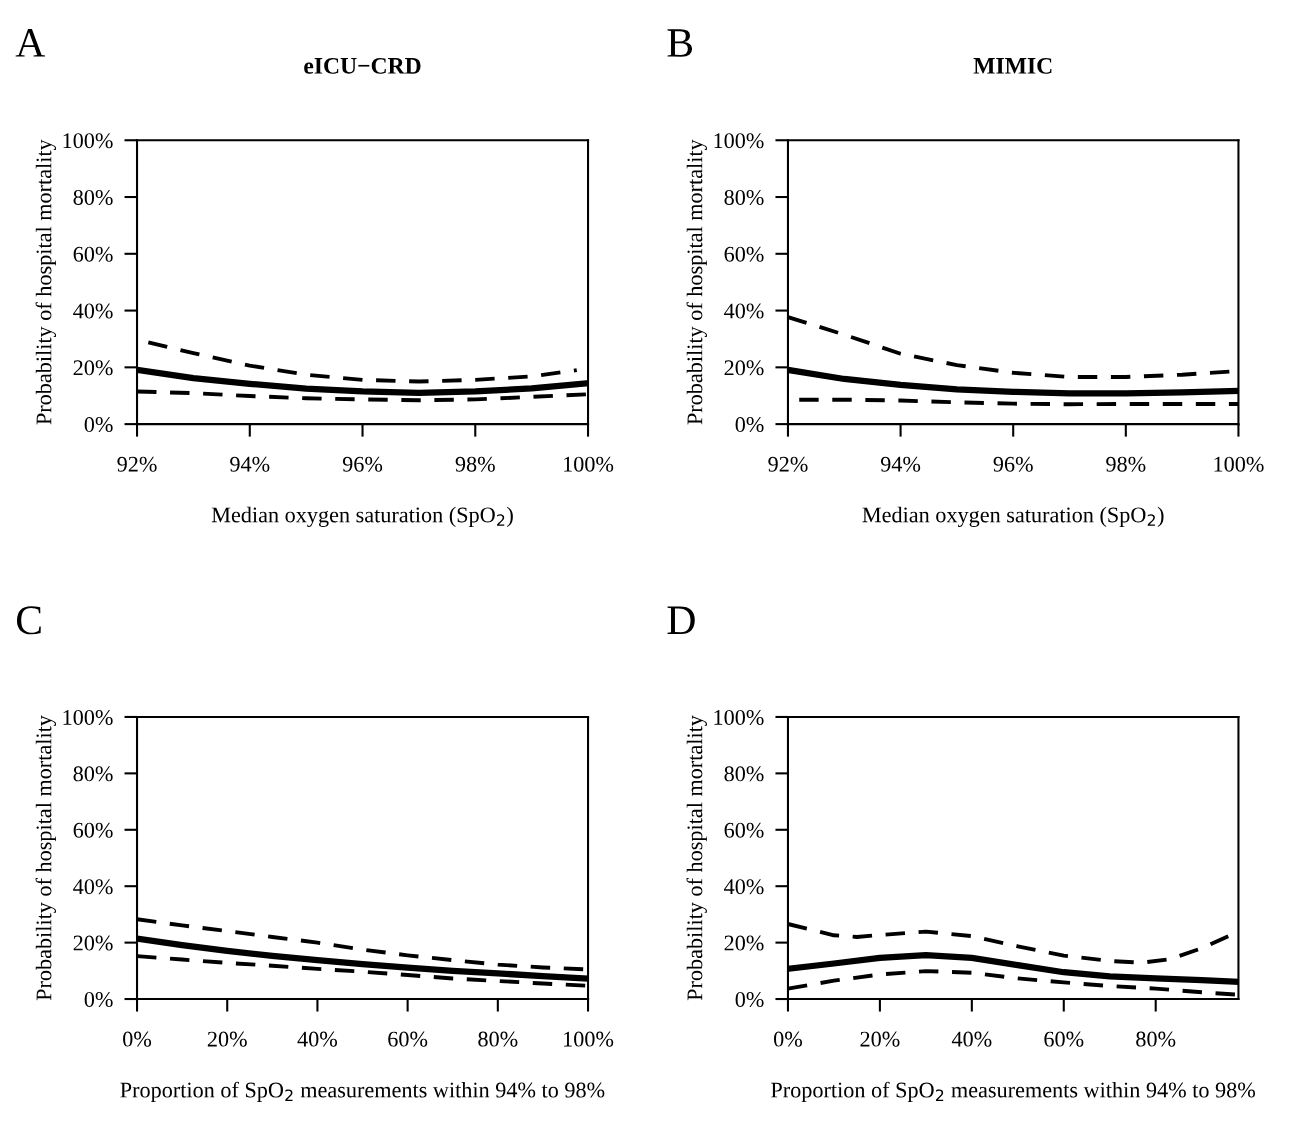 Image resolution: width=1305 pixels, height=1122 pixels. Describe the element at coordinates (681, 620) in the screenshot. I see `text: D` at that location.